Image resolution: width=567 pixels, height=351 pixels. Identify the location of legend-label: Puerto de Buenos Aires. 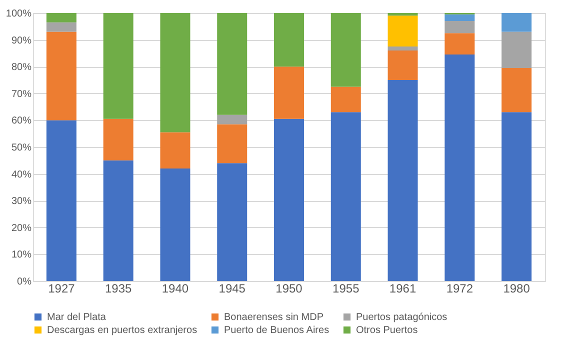
(277, 330).